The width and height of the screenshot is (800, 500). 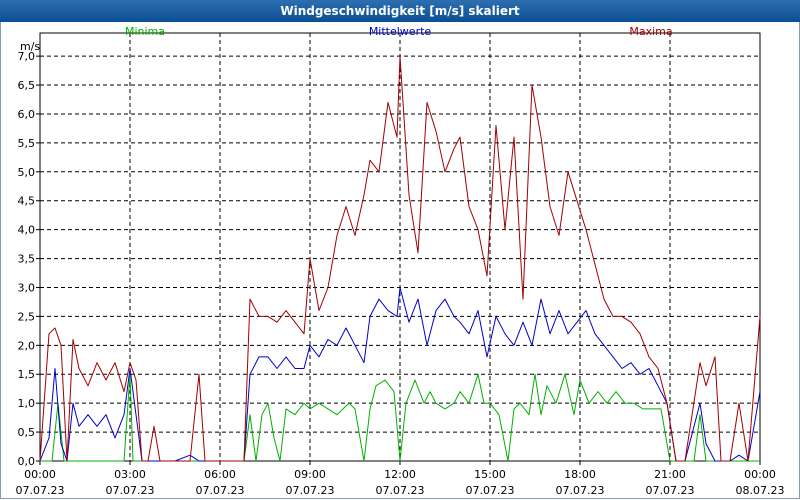 I want to click on y-tick-label: 3,5, so click(x=27, y=259).